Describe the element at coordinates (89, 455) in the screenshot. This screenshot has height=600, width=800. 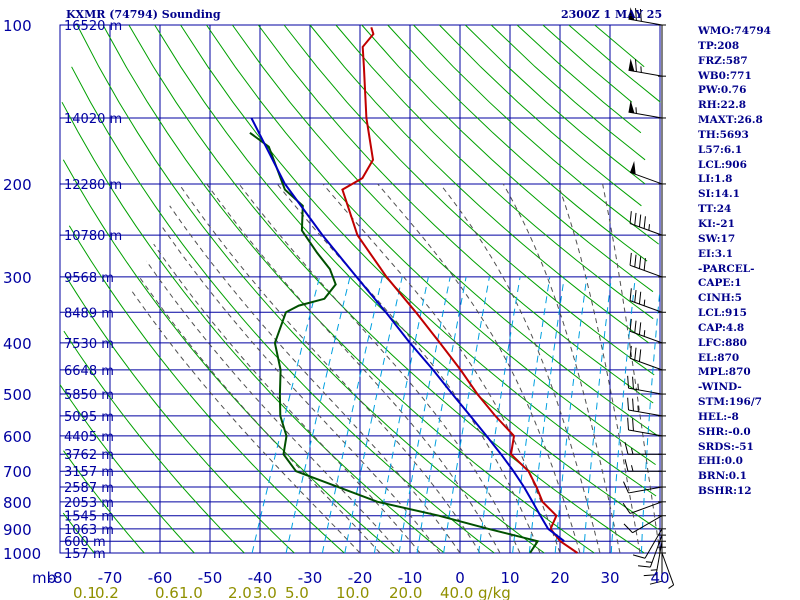
I see `height-label: 3762 m` at that location.